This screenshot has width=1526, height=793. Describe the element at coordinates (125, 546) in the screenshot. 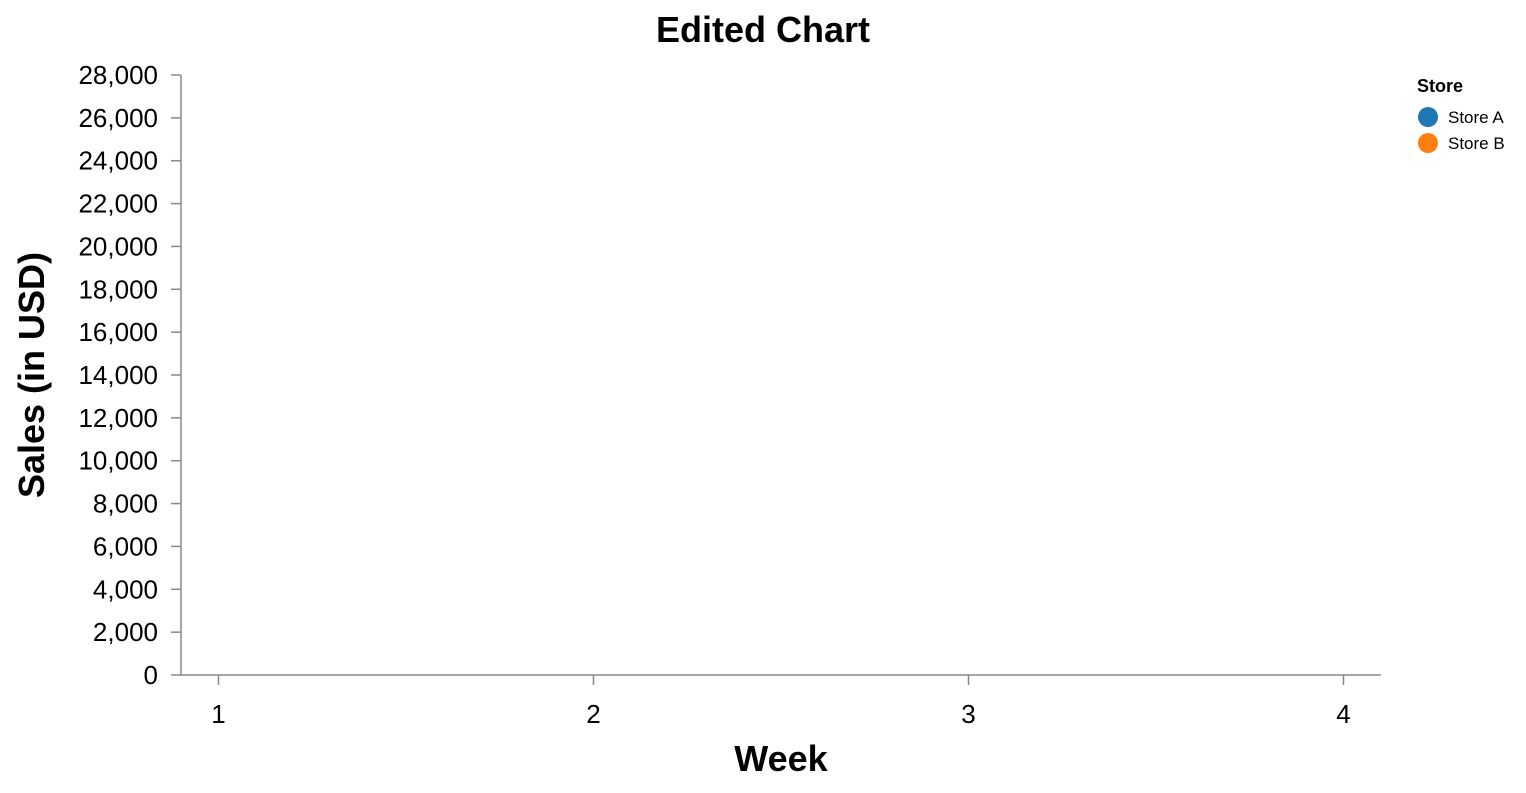

I see `y-tick-label: 6,000` at that location.